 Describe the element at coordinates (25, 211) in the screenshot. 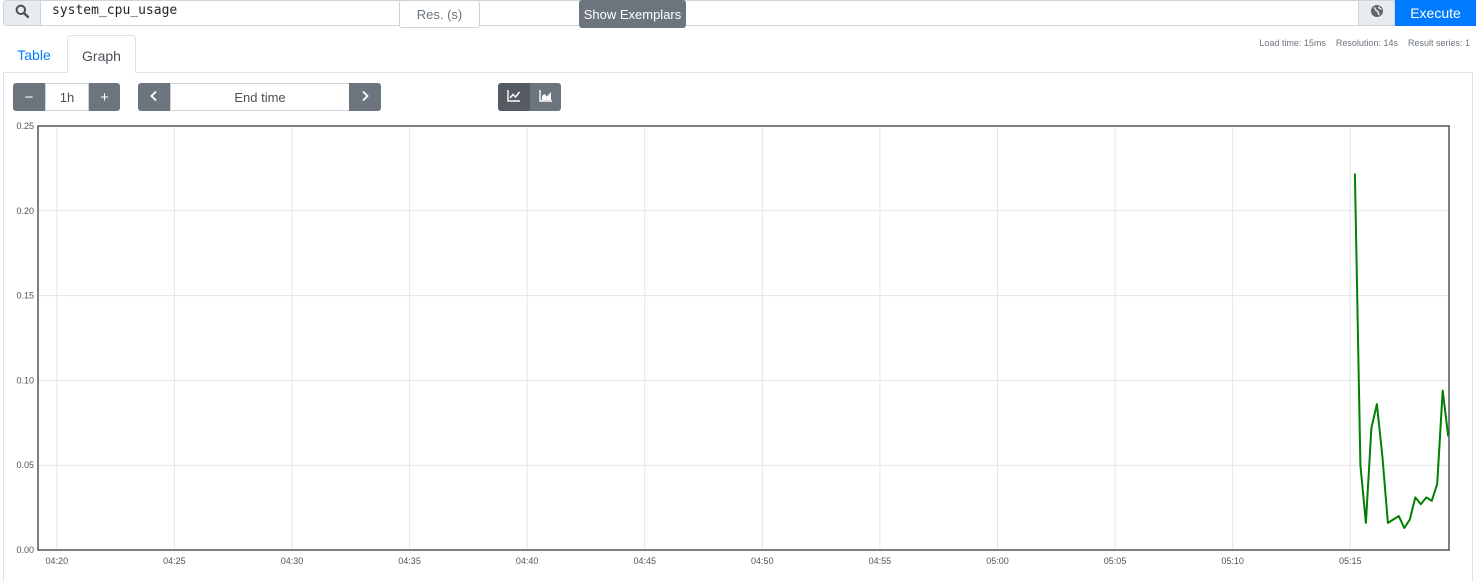

I see `y-tick-label: 0.20` at that location.